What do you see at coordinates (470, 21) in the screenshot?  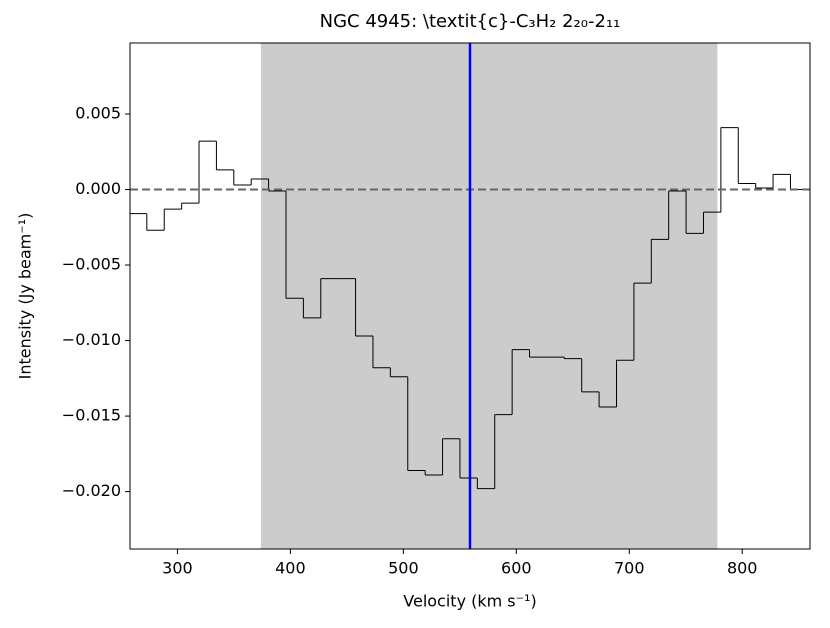 I see `chart-title: NGC 4945: \textit{c}-C₃H₂ 2₂₀-2₁₁` at bounding box center [470, 21].